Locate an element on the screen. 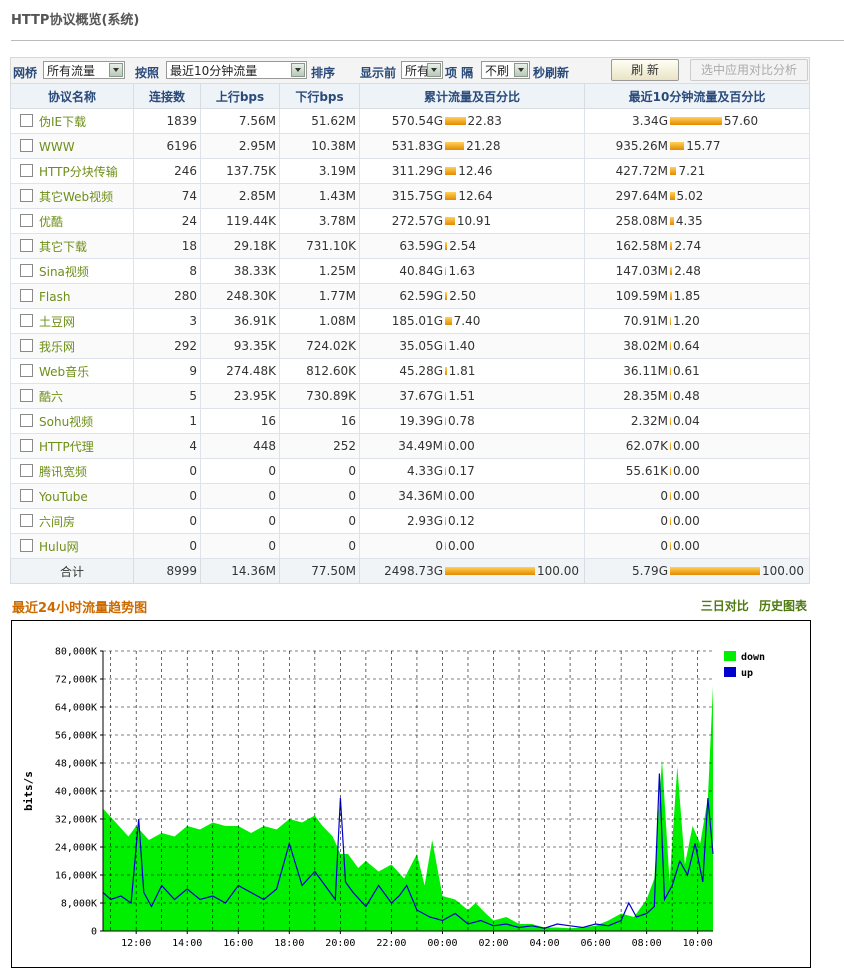 The image size is (844, 971). total-recent-value: 5.79G is located at coordinates (649, 571).